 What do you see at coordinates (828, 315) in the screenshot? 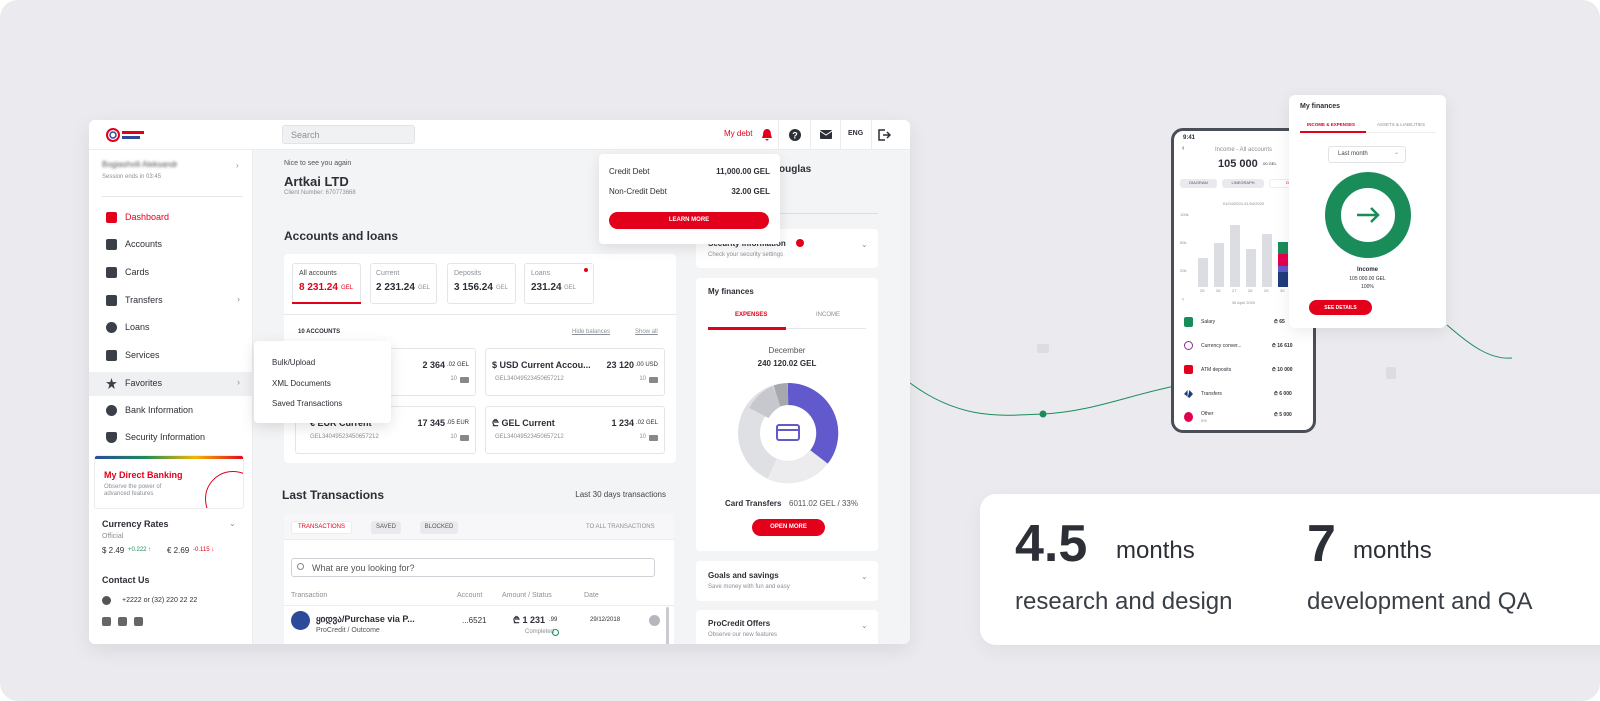
I see `tab: INCOME` at bounding box center [828, 315].